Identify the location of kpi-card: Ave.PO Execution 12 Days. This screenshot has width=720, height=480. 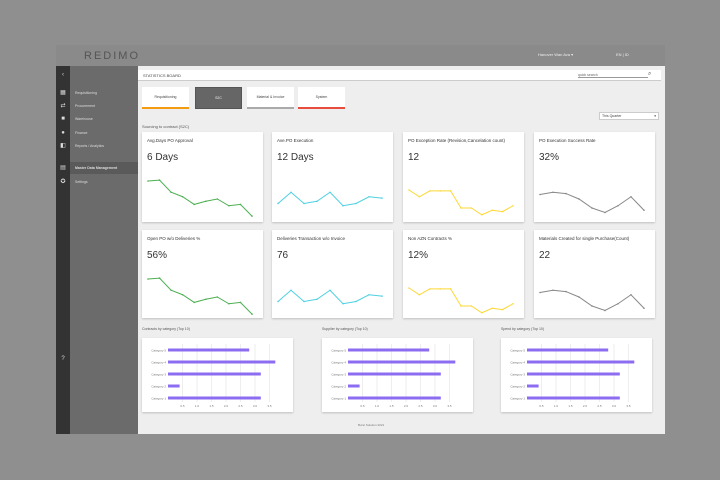
(332, 177).